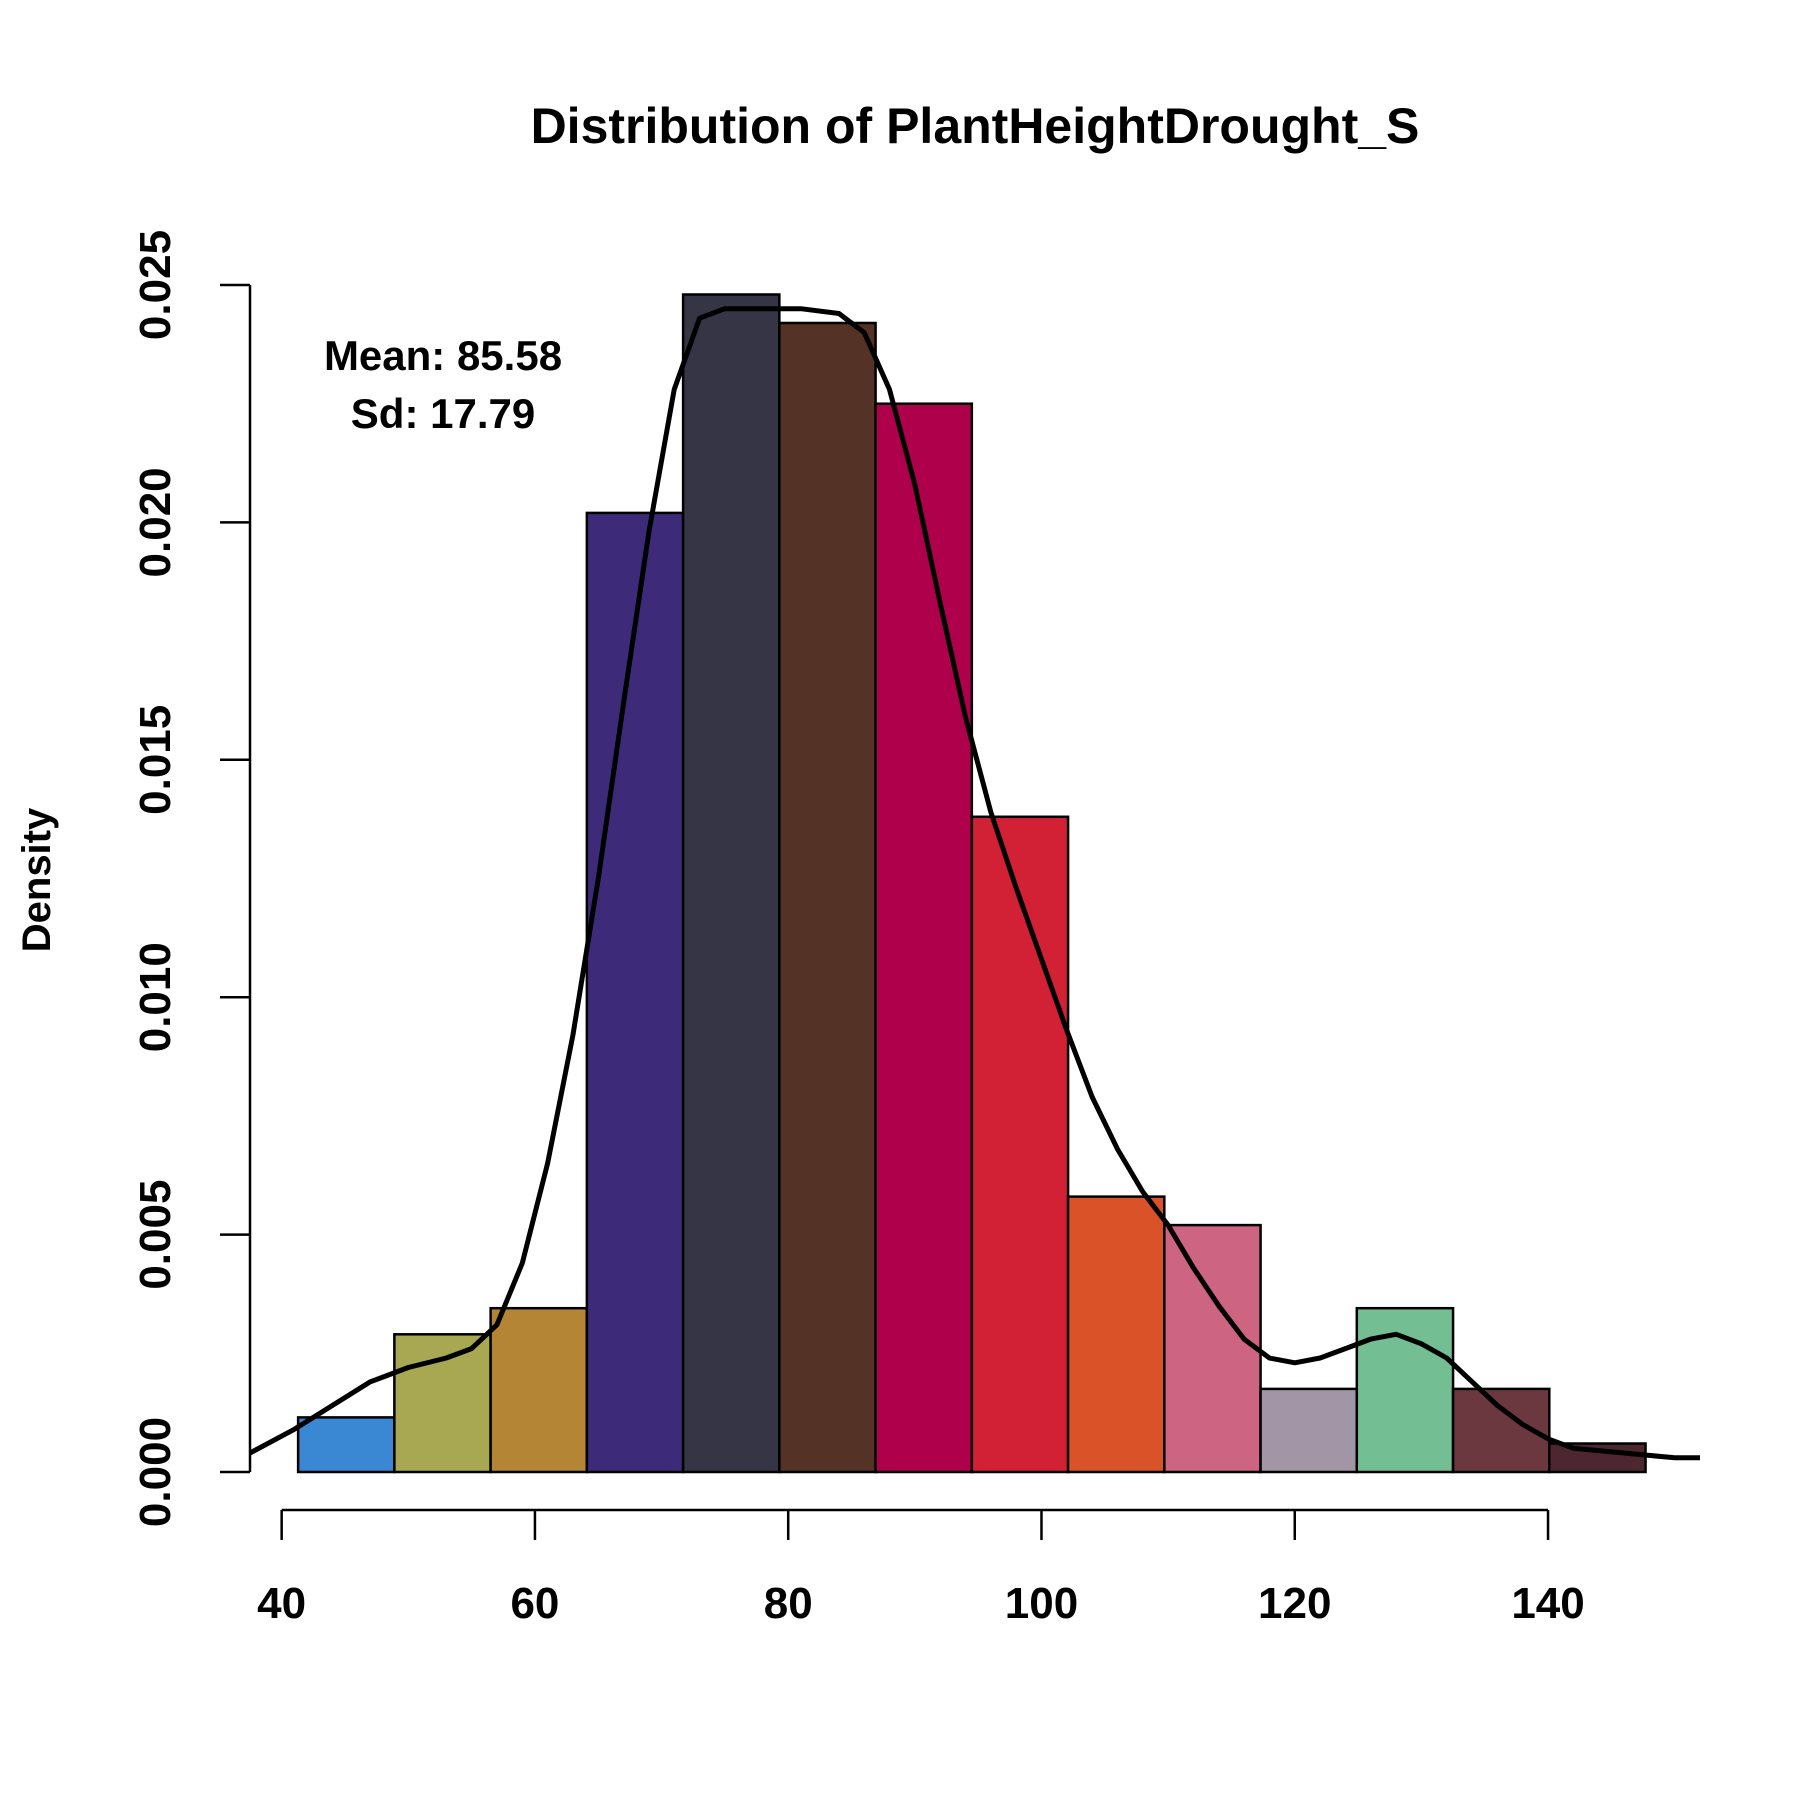  What do you see at coordinates (788, 1603) in the screenshot?
I see `x-tick-label: 80` at bounding box center [788, 1603].